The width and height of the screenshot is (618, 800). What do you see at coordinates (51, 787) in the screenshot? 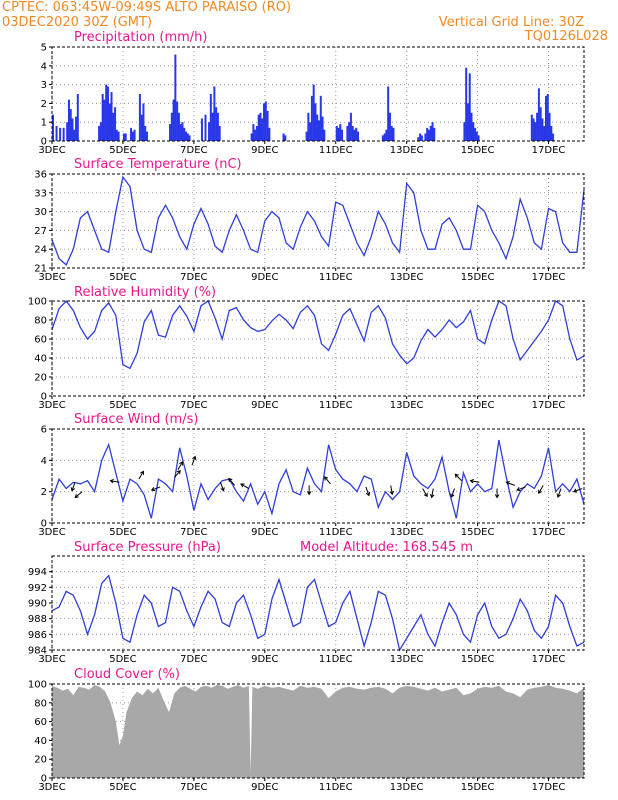
I see `cloud-xtick-label: 3DEC` at bounding box center [51, 787].